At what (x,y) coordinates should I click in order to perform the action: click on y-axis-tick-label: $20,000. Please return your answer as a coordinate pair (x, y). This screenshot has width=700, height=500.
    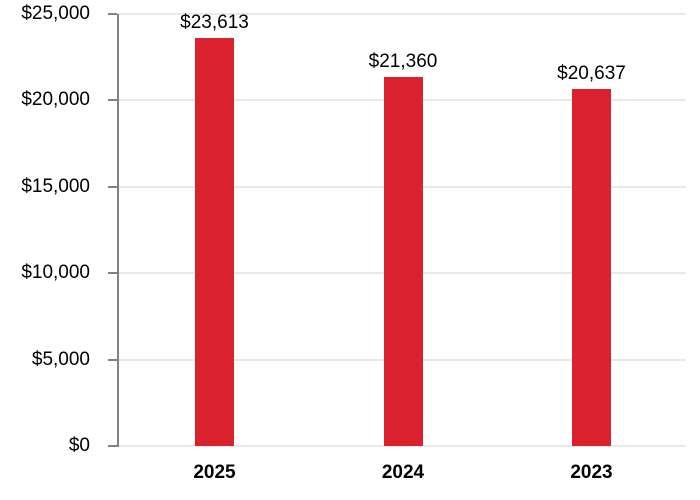
    Looking at the image, I should click on (55, 100).